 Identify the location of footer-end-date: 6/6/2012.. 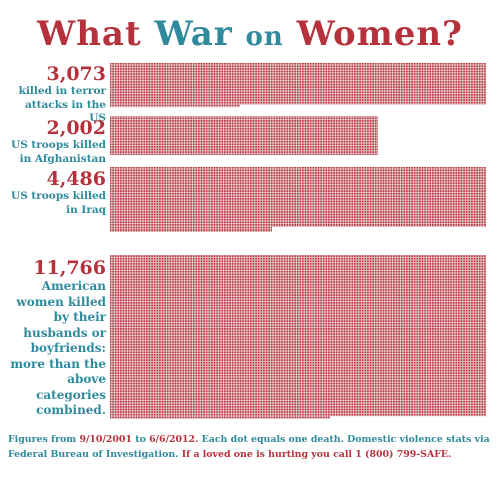
(174, 439).